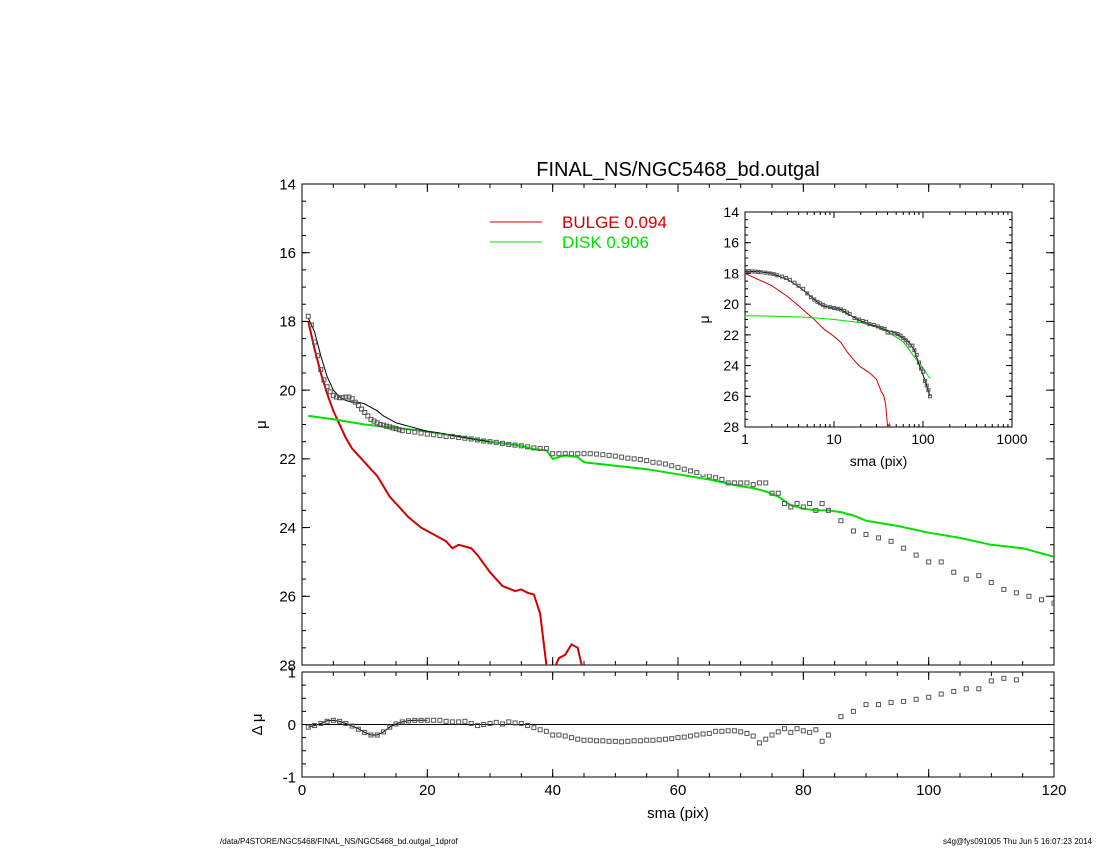 The image size is (1100, 850). I want to click on y-tick-label: 28, so click(287, 665).